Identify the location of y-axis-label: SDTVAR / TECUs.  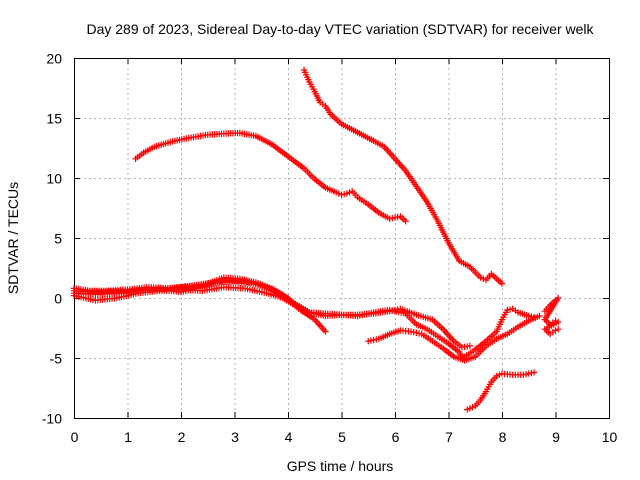
(13, 238).